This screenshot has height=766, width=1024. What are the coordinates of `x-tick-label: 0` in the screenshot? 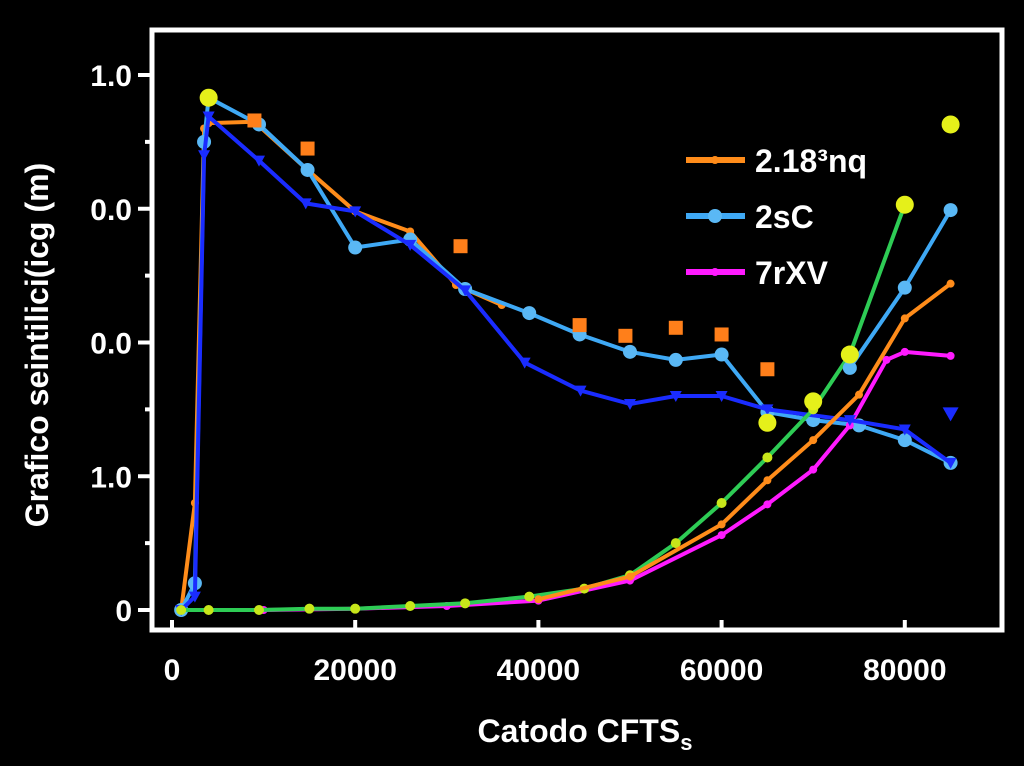 It's located at (172, 670).